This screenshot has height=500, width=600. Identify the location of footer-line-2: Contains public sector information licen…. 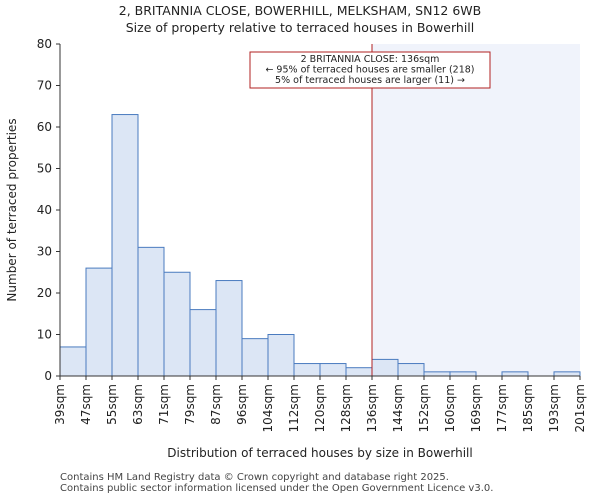
(277, 488).